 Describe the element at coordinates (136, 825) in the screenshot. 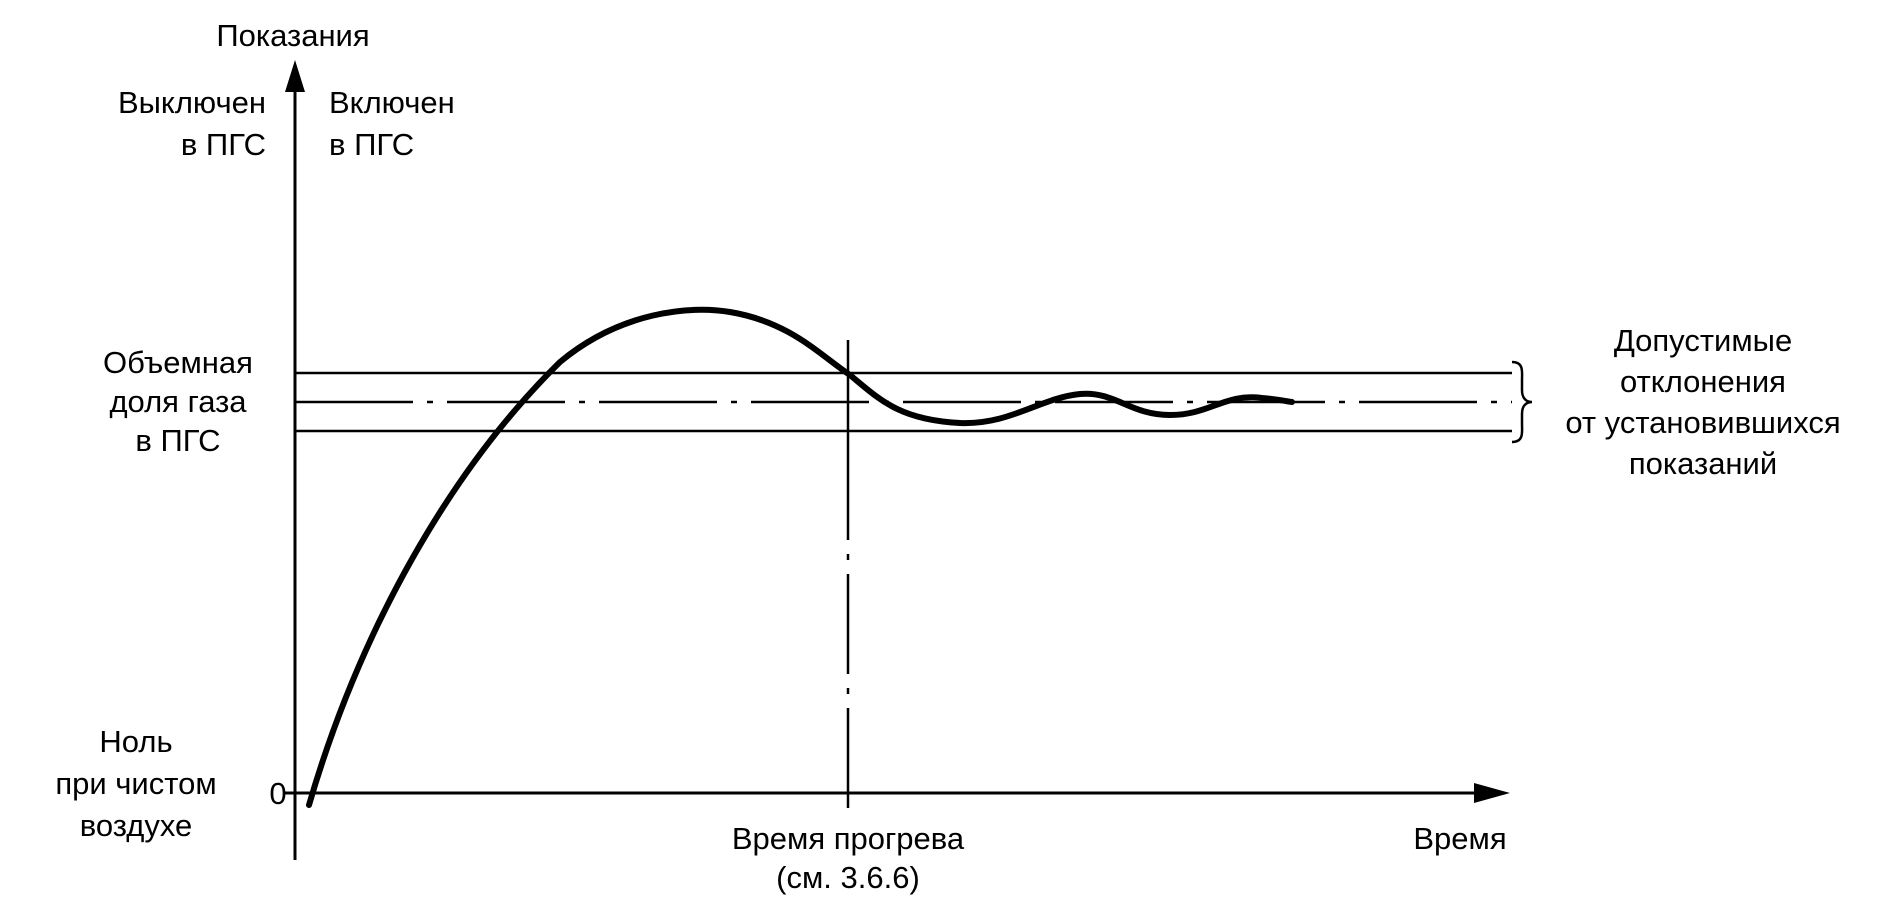

I see `zero-label-line3: воздухе` at that location.